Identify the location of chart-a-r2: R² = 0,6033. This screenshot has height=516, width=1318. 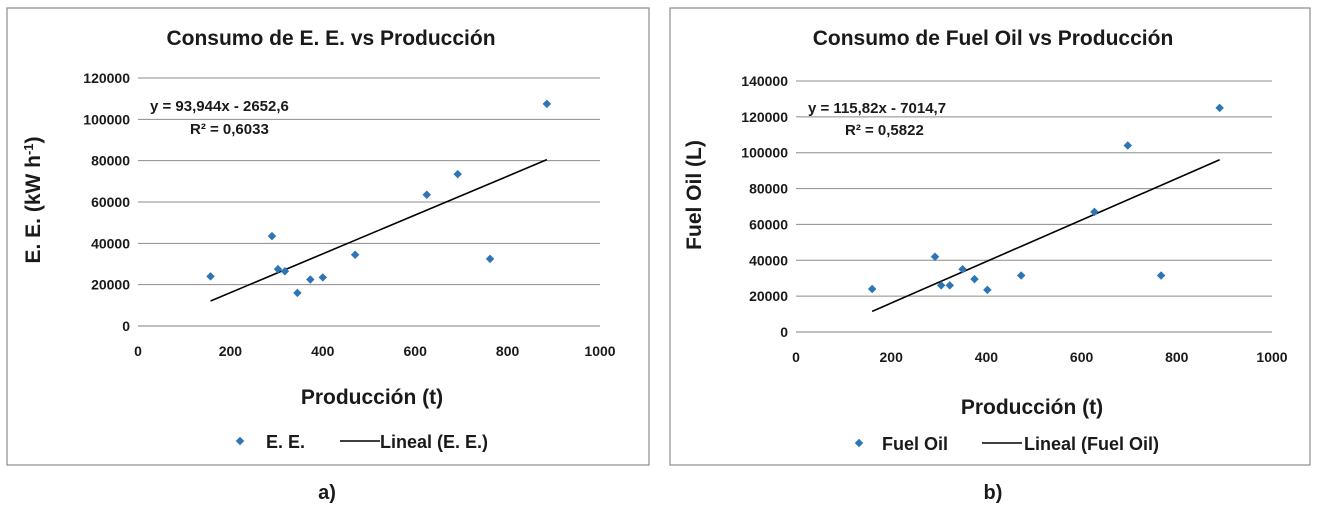
(229, 129).